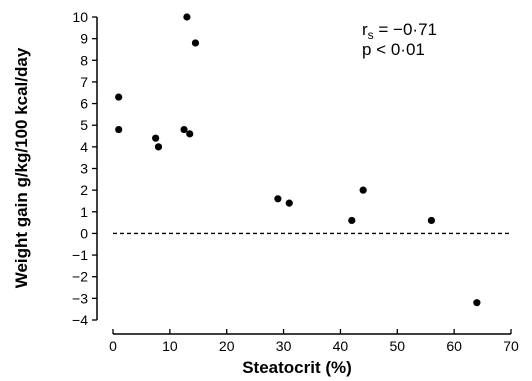  I want to click on correlation-annotation: rs = −0·71, so click(399, 31).